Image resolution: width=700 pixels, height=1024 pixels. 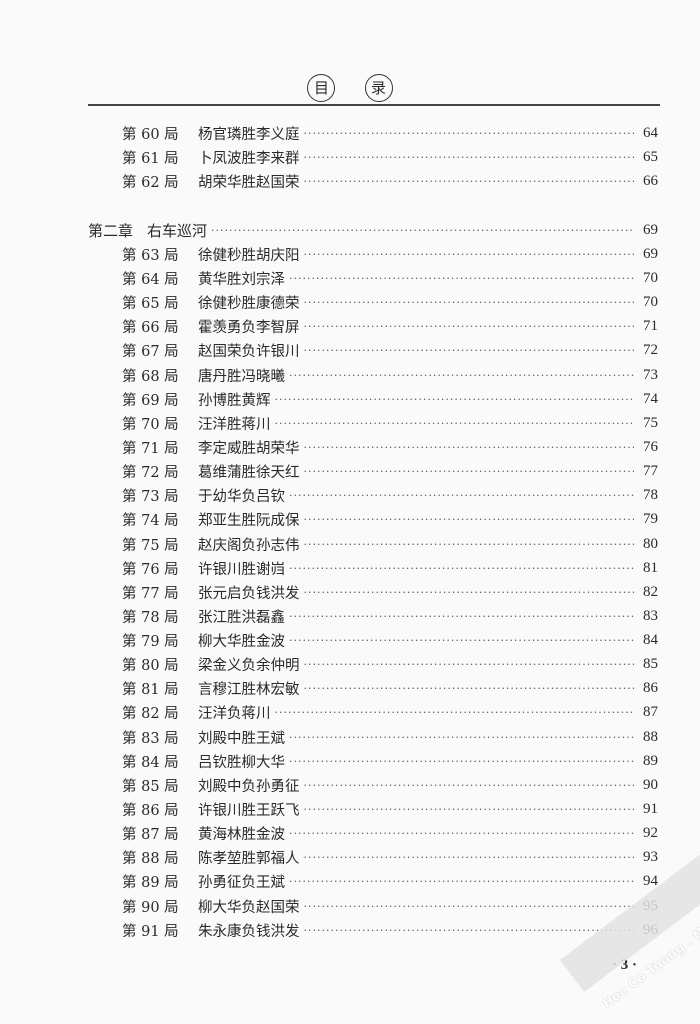 I want to click on entry-title: 胡荣华胜赵国荣, so click(x=249, y=182).